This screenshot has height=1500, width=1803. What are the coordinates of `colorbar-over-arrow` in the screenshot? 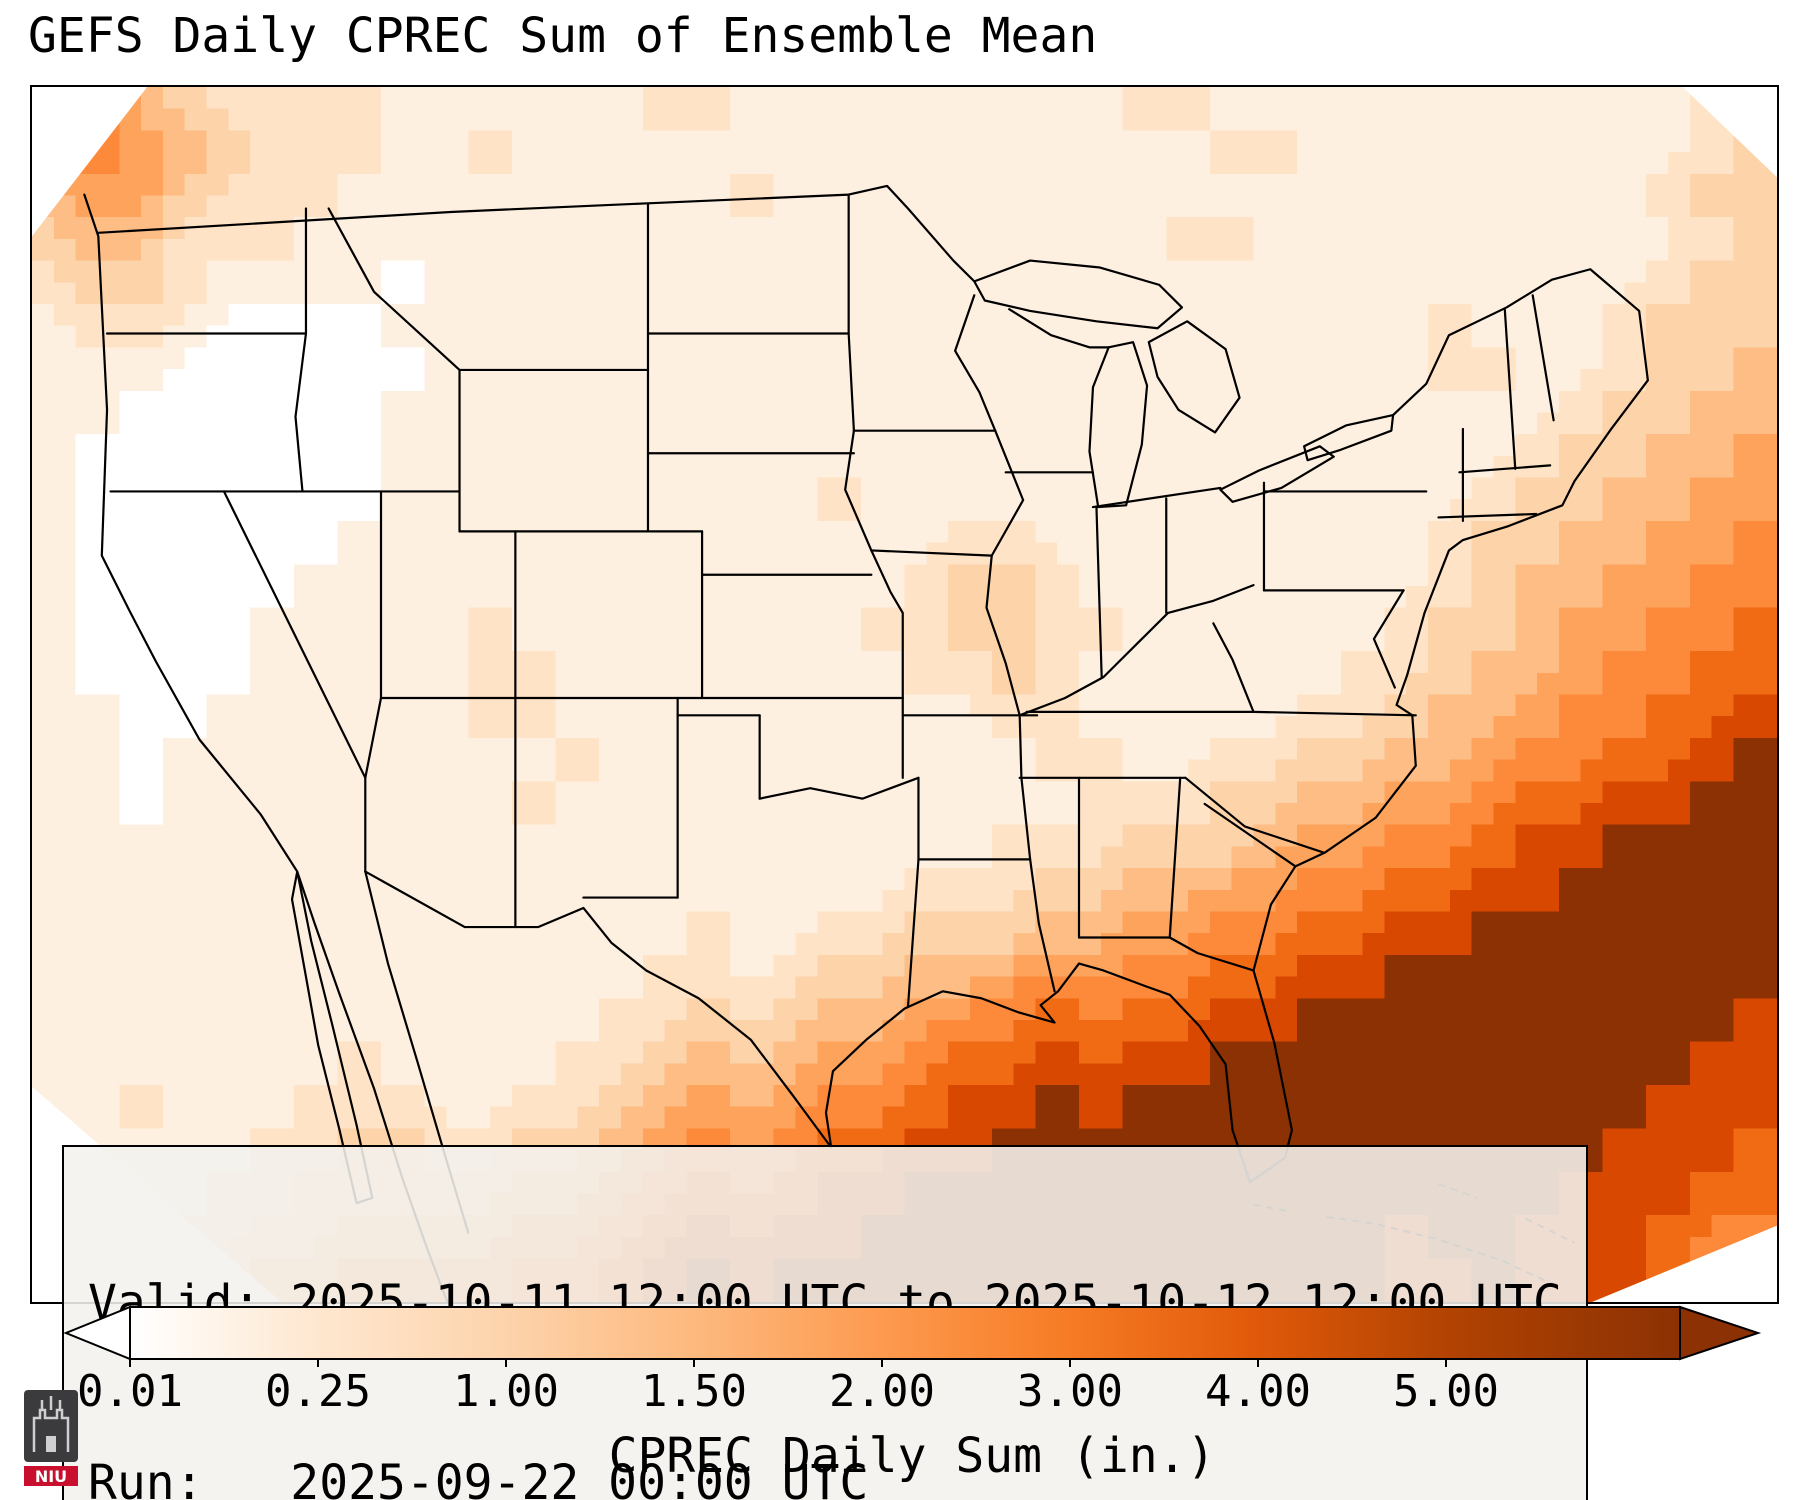 It's located at (1720, 1333).